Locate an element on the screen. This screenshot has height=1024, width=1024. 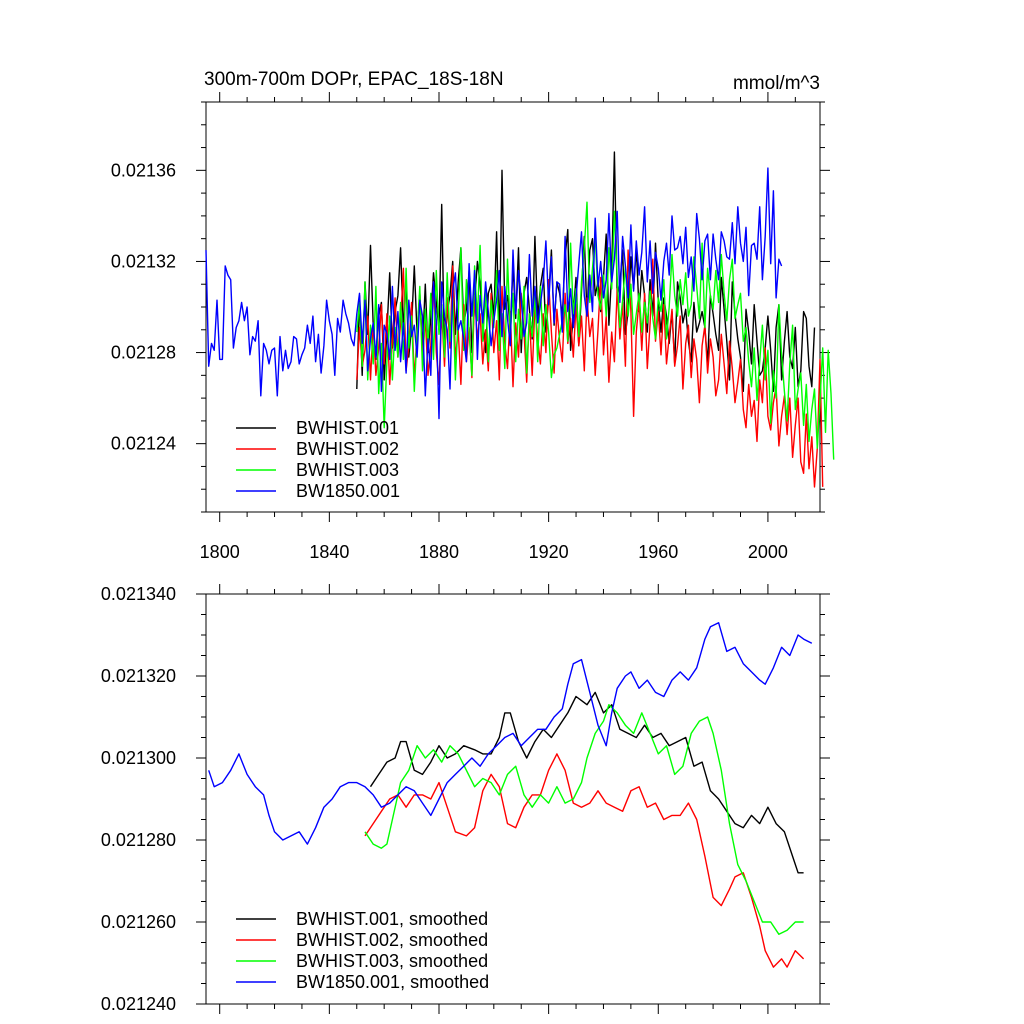
y-tick-label: 0.021280 is located at coordinates (138, 840).